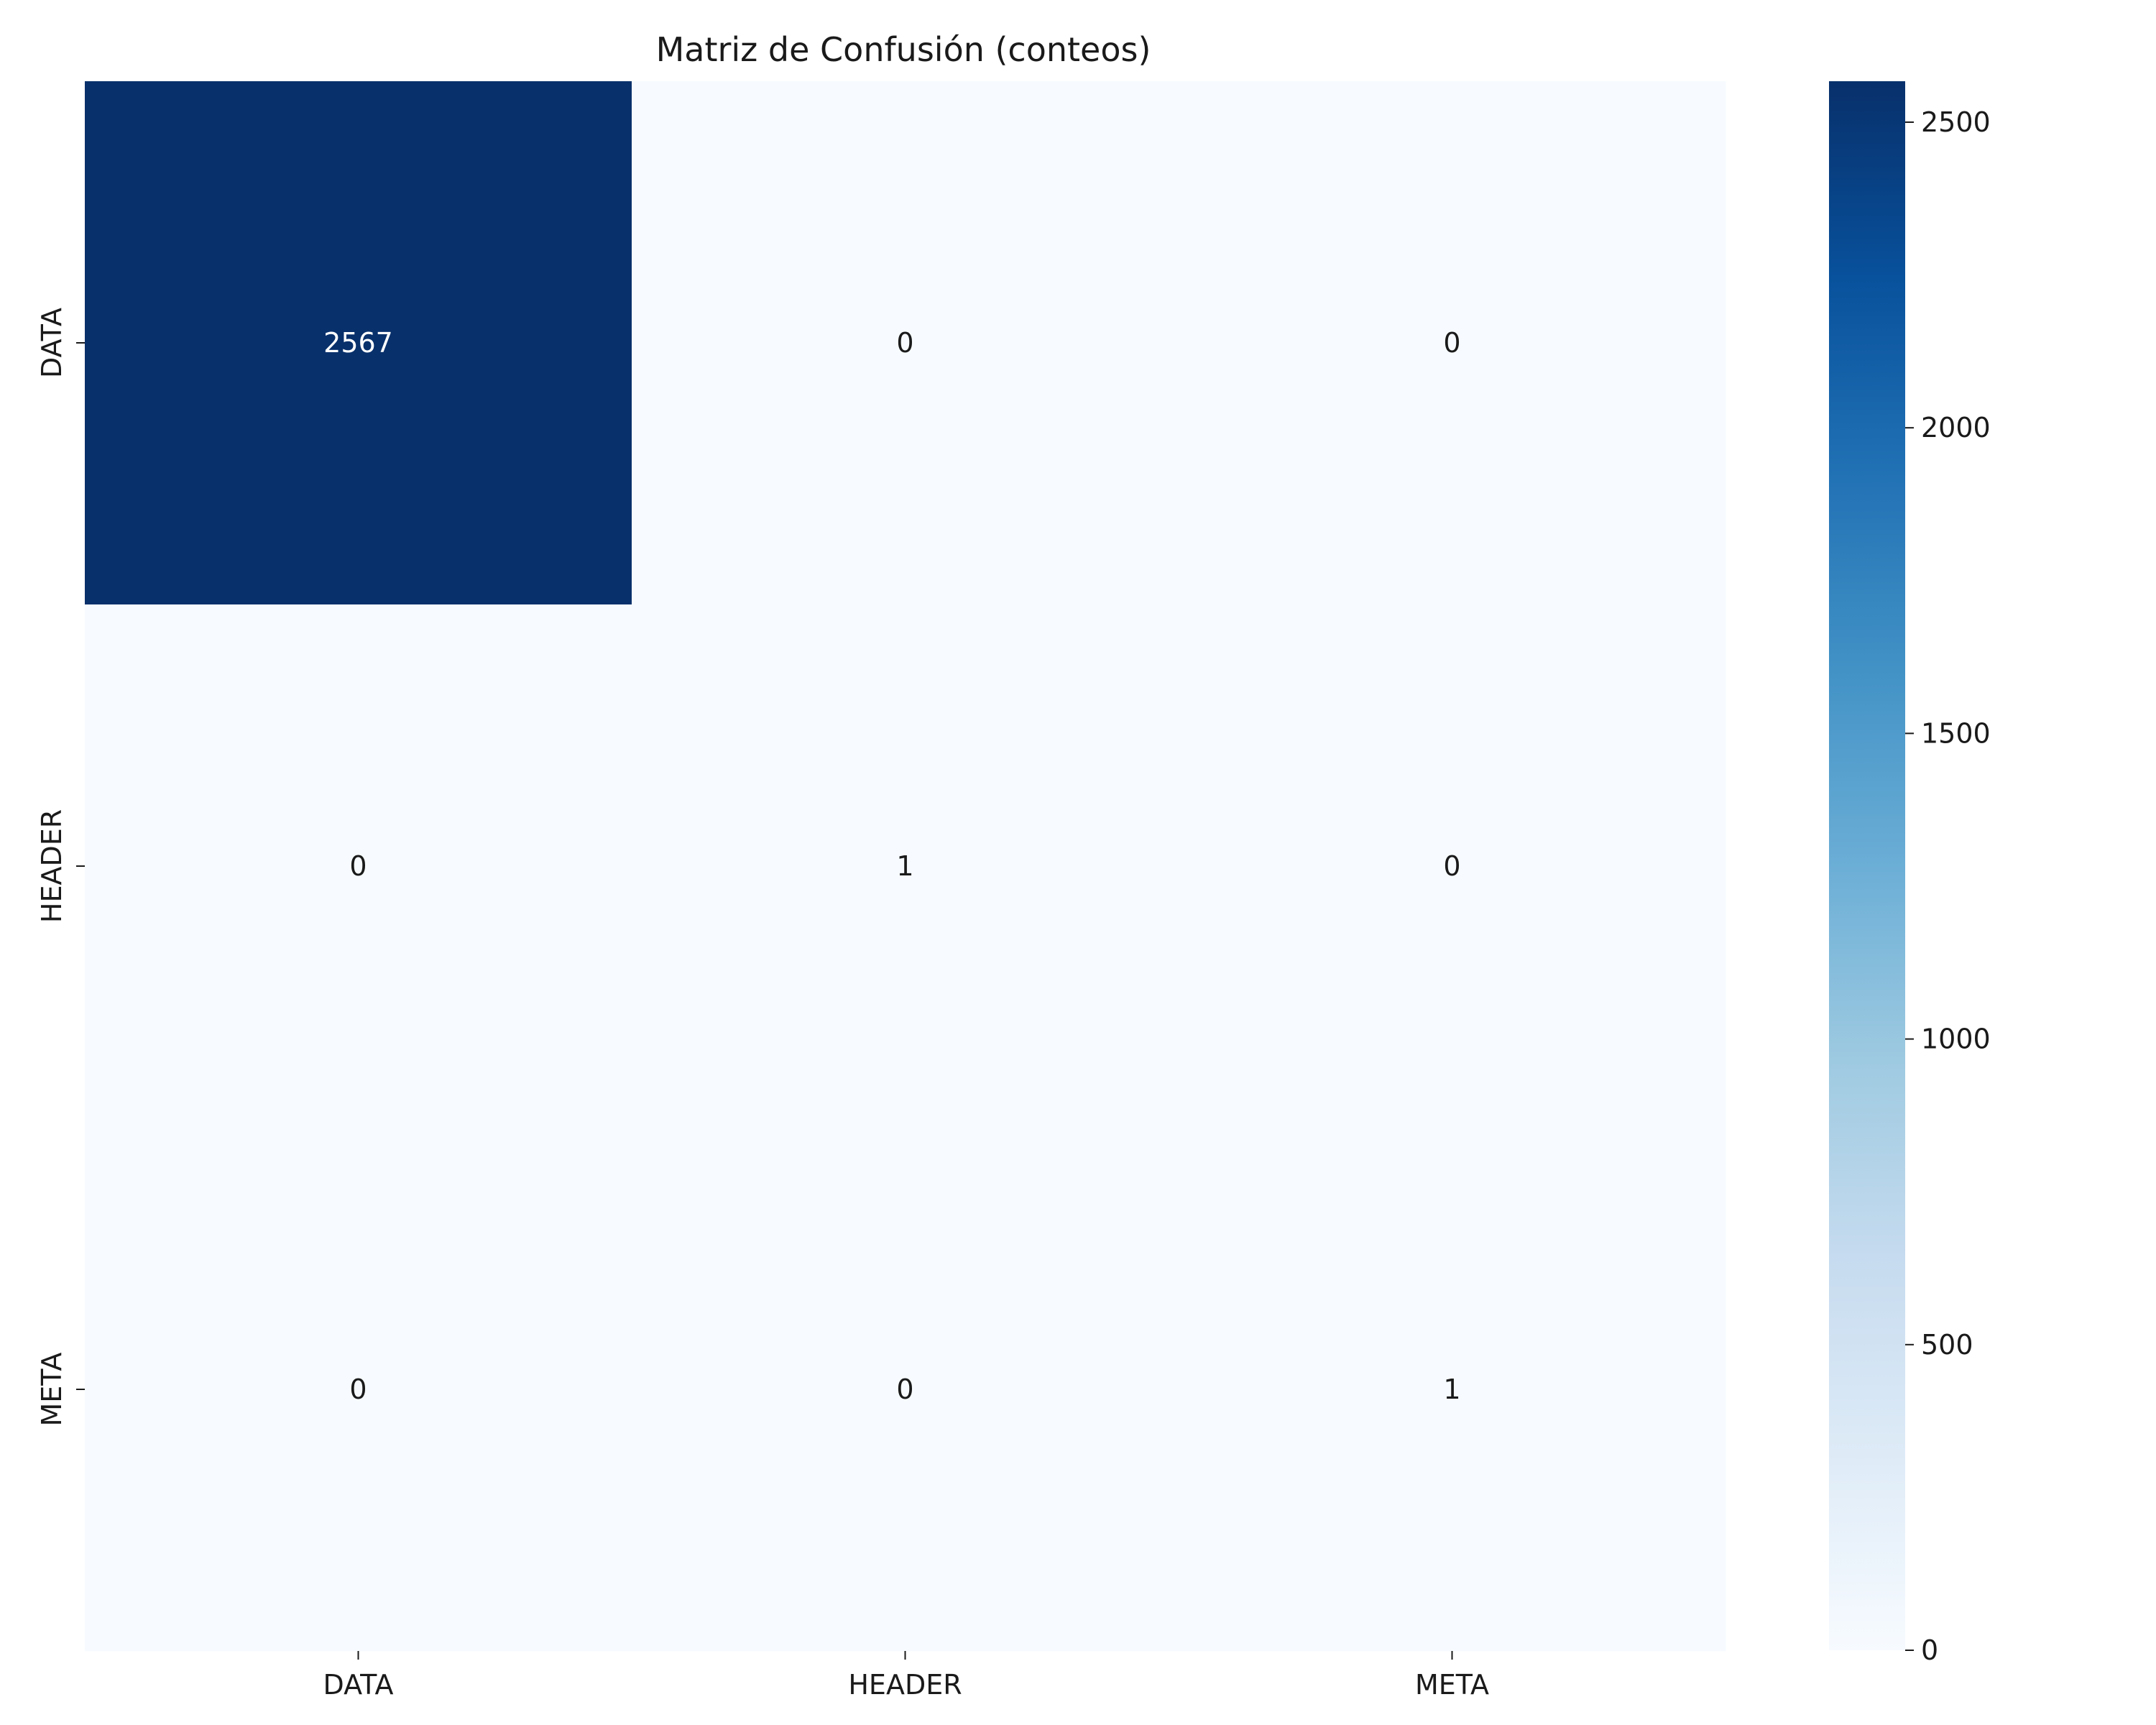 The height and width of the screenshot is (1725, 2156). Describe the element at coordinates (52, 866) in the screenshot. I see `y-tick-label: HEADER` at that location.